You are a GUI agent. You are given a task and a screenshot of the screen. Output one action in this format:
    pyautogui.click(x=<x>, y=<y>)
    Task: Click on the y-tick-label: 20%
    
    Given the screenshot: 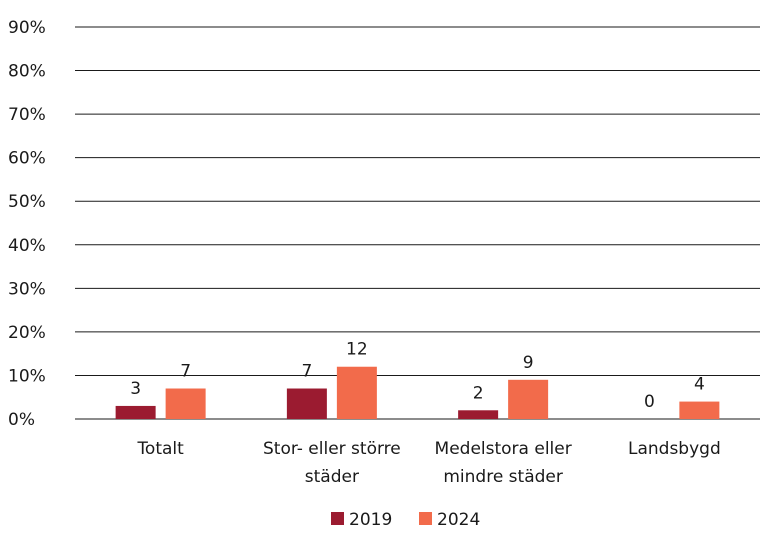 What is the action you would take?
    pyautogui.click(x=27, y=333)
    